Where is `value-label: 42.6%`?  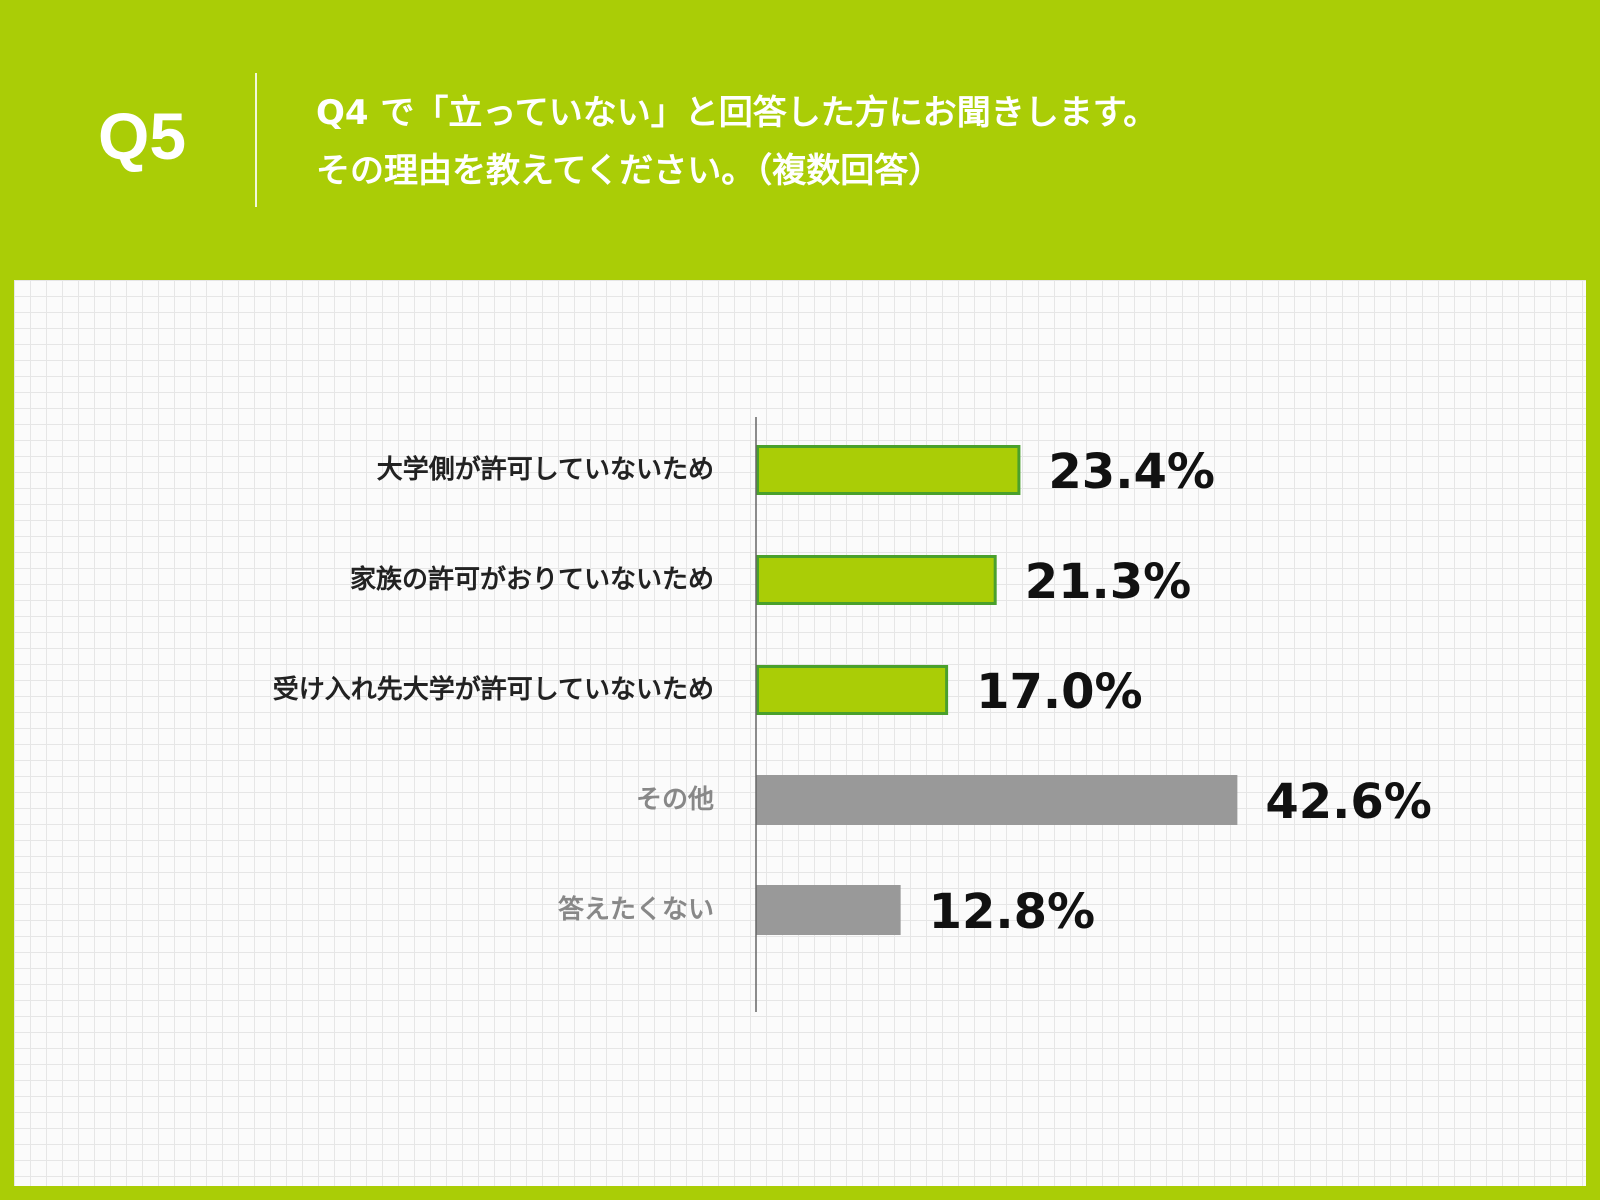 value-label: 42.6% is located at coordinates (1348, 802).